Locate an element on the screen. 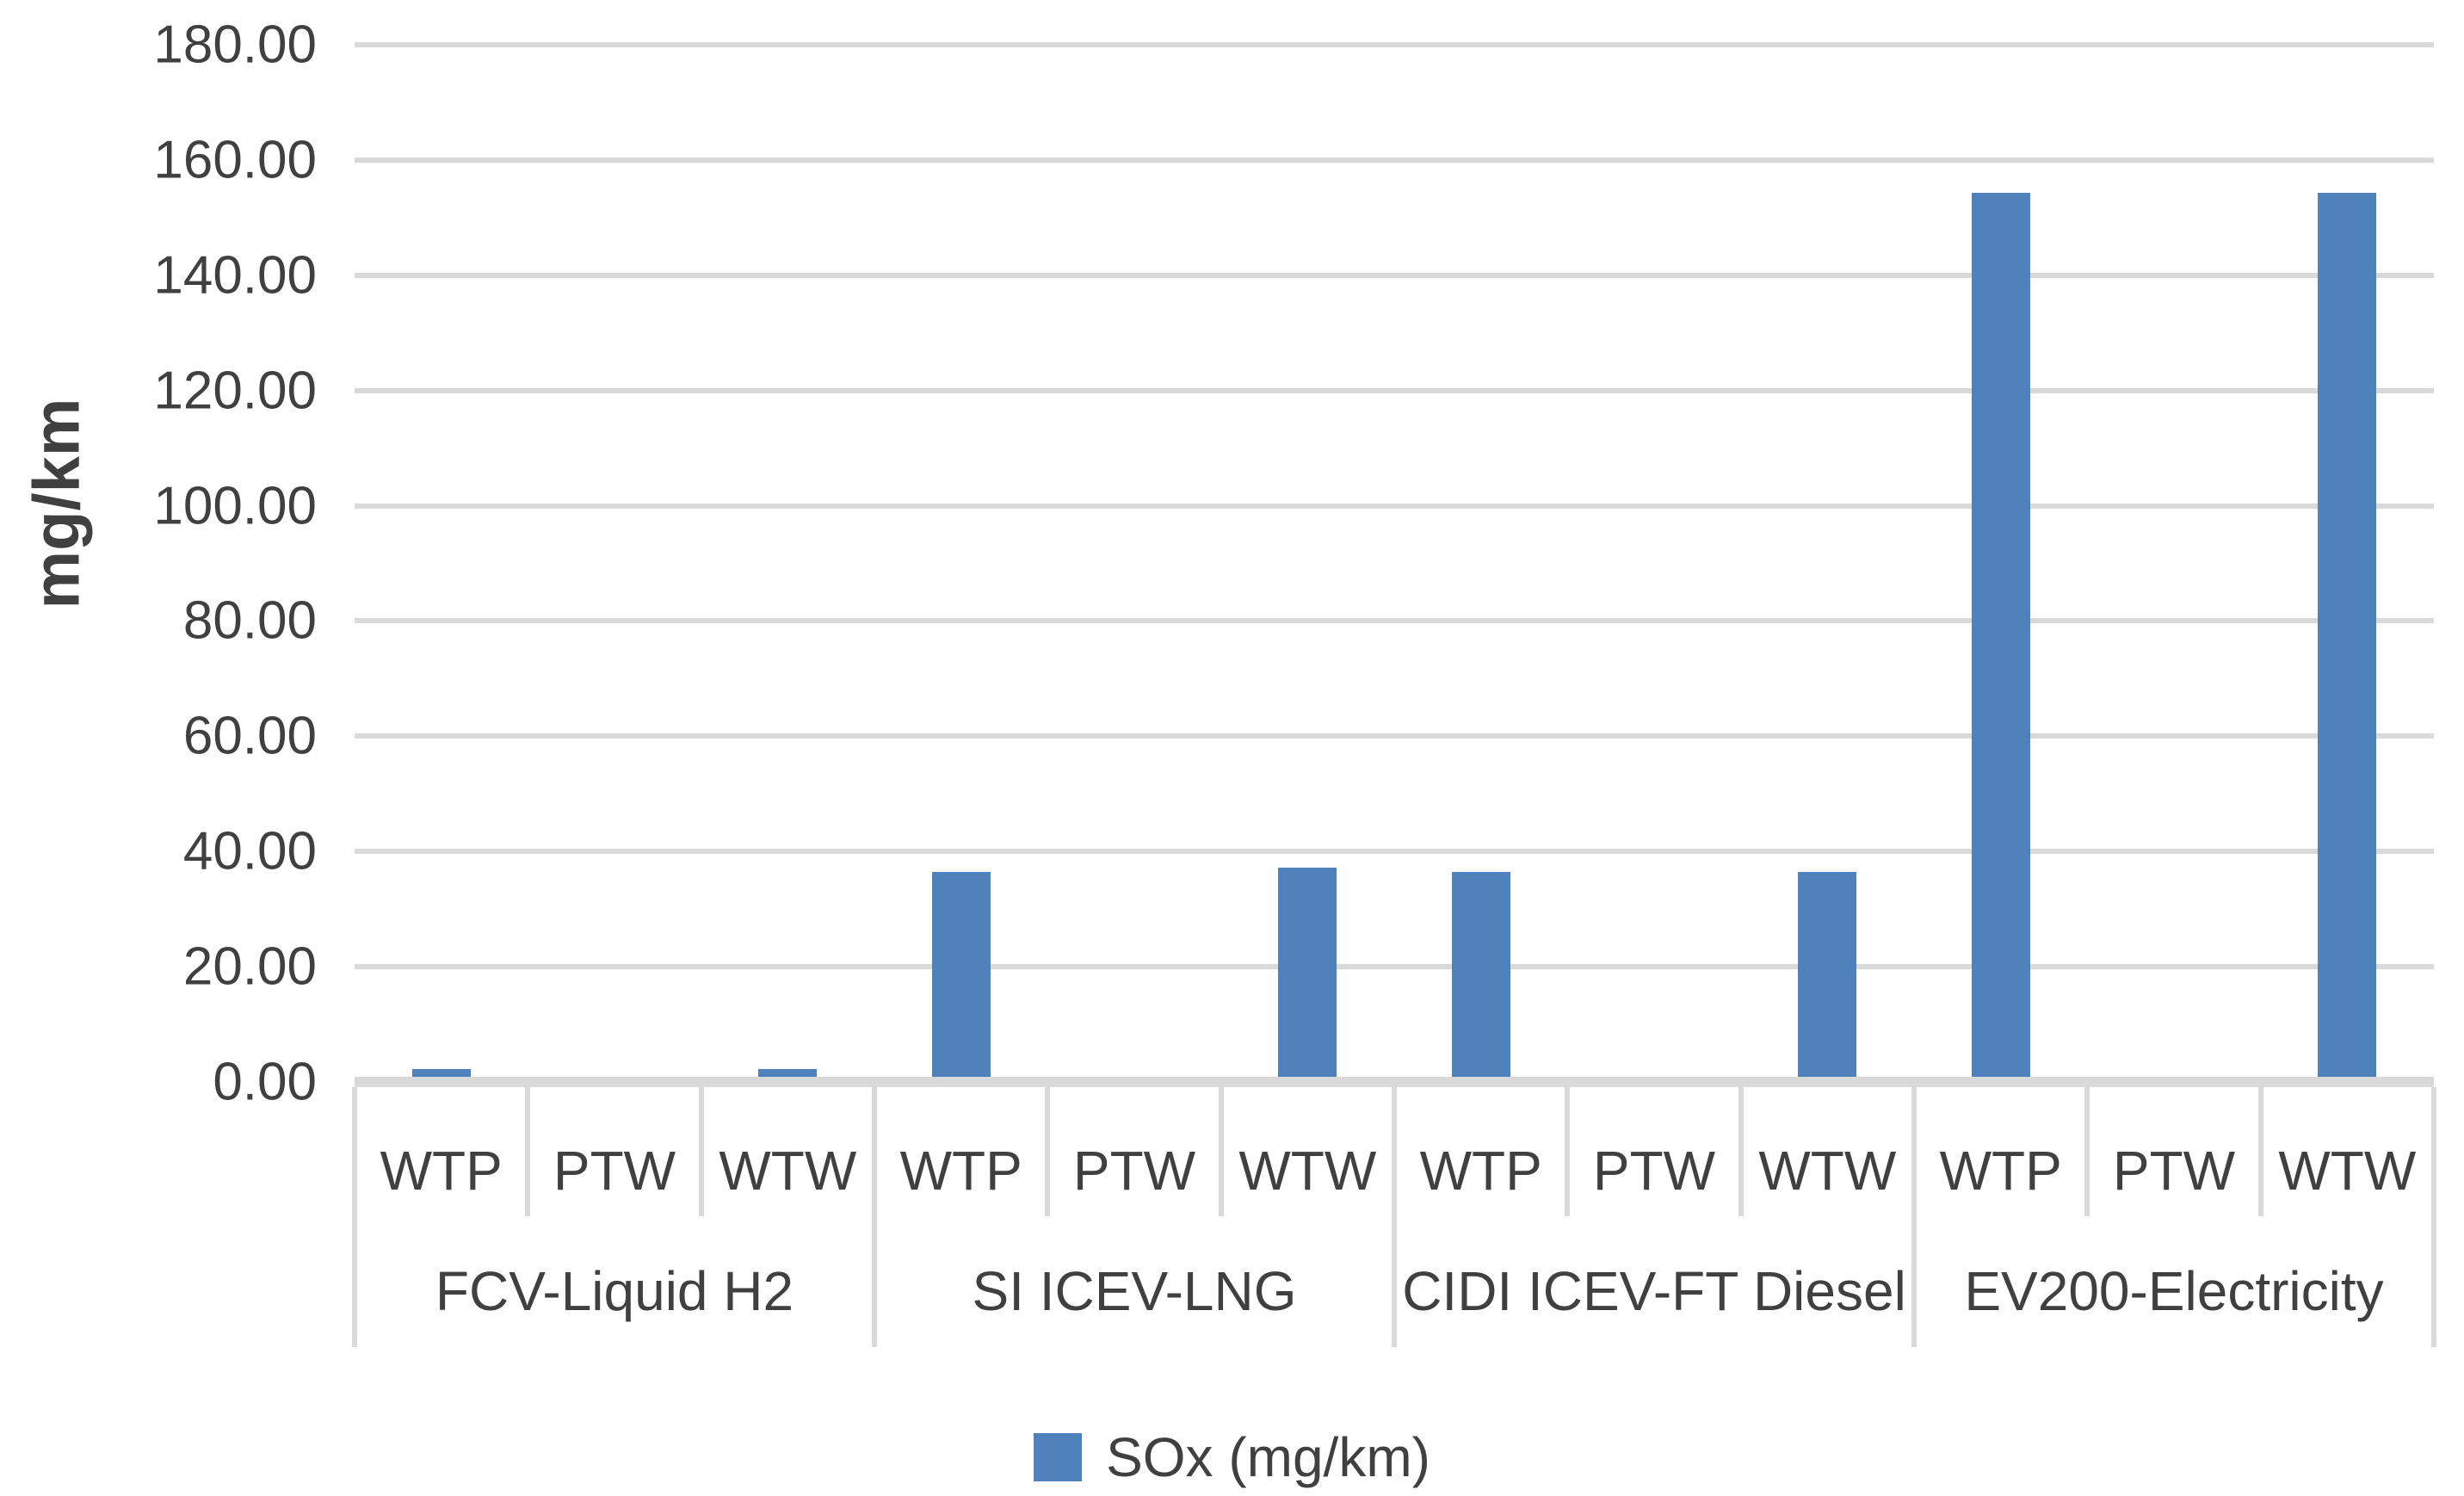  y-tick-label: 100.00 is located at coordinates (235, 506).